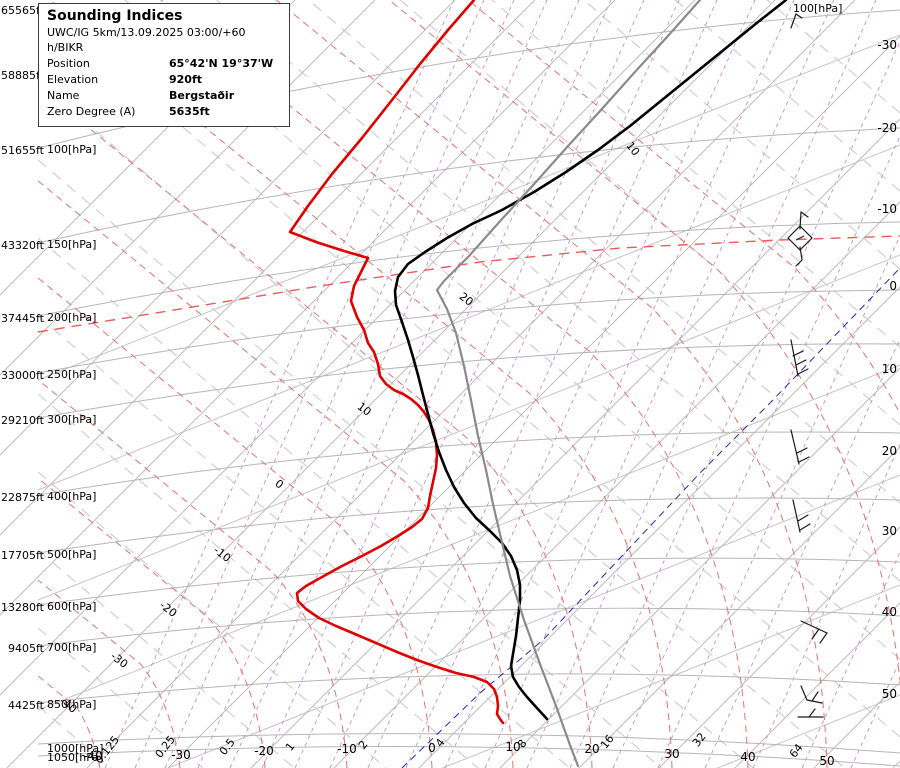 The height and width of the screenshot is (768, 900). What do you see at coordinates (826, 761) in the screenshot?
I see `temperature-axis-label-bottom: 50` at bounding box center [826, 761].